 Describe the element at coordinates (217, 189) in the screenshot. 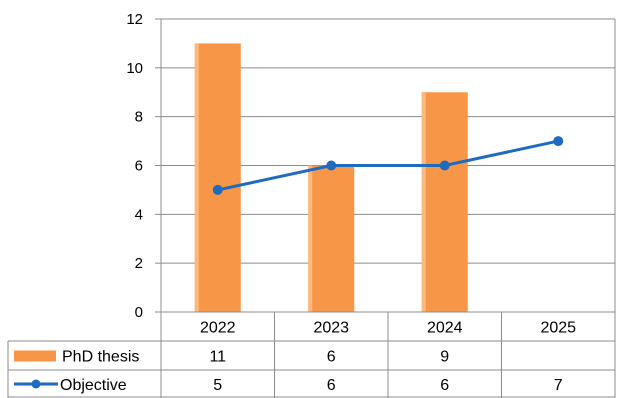

I see `objective-point-2022` at that location.